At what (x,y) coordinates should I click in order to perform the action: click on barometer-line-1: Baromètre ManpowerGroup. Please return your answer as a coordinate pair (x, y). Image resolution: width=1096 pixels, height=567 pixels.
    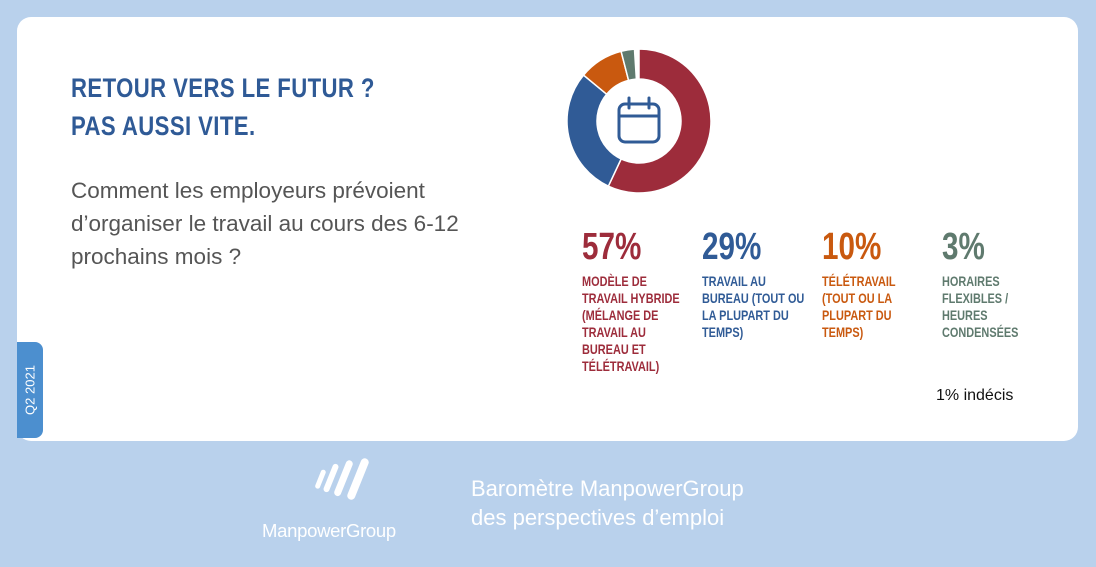
    Looking at the image, I should click on (607, 488).